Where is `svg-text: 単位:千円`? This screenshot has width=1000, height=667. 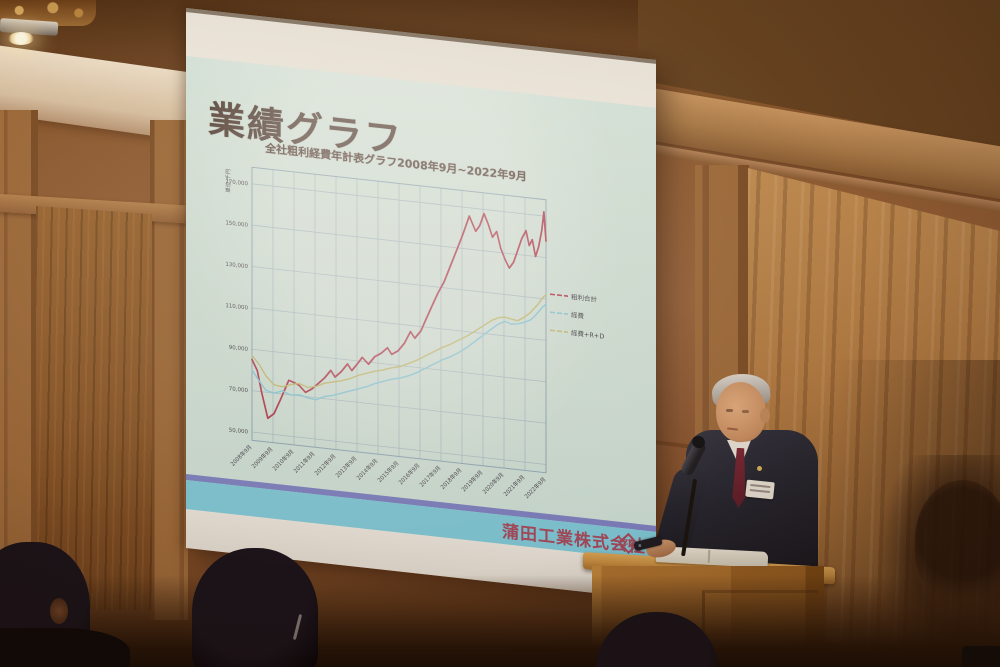
svg-text: 単位:千円 is located at coordinates (228, 180).